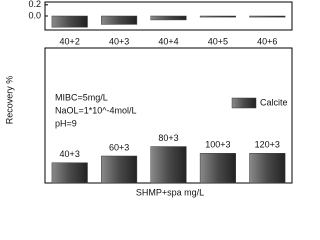 Image resolution: width=320 pixels, height=240 pixels. Describe the element at coordinates (66, 123) in the screenshot. I see `annotation: pH=9` at that location.